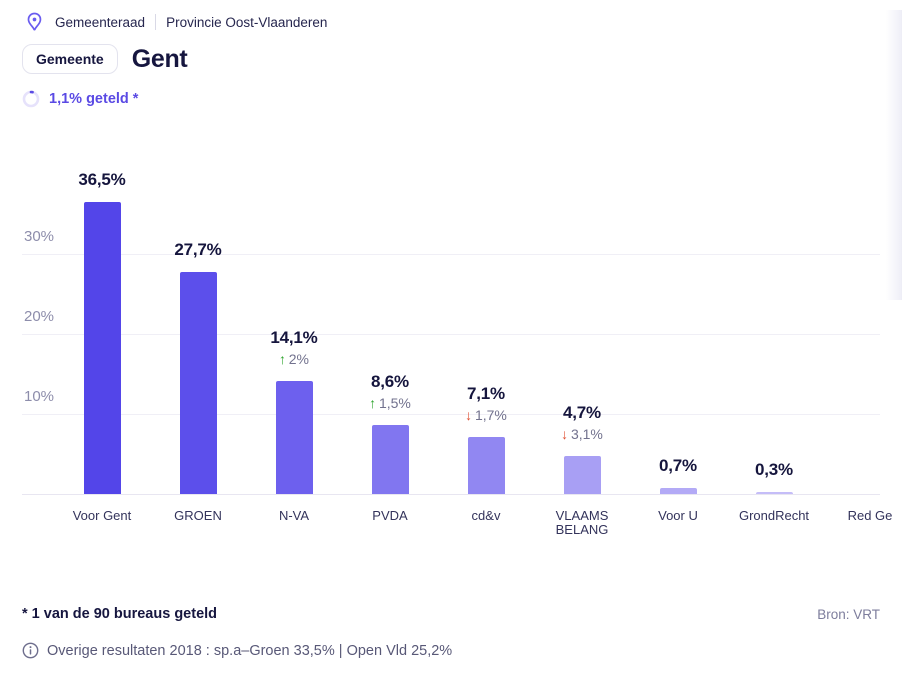 This screenshot has width=902, height=682. What do you see at coordinates (39, 396) in the screenshot?
I see `y-tick-label: 10%` at bounding box center [39, 396].